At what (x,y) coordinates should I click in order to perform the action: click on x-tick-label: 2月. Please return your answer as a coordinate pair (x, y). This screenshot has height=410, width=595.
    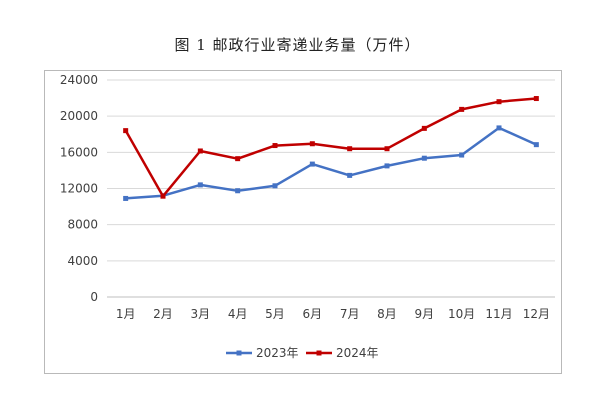
    Looking at the image, I should click on (163, 314).